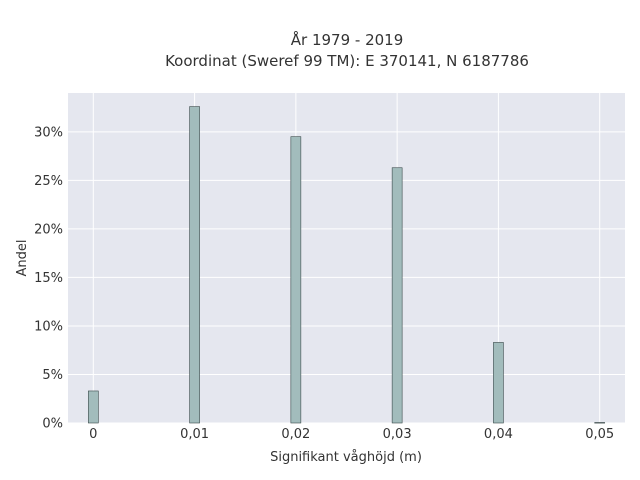 The width and height of the screenshot is (640, 480). I want to click on x-tick-label: 0,03, so click(397, 434).